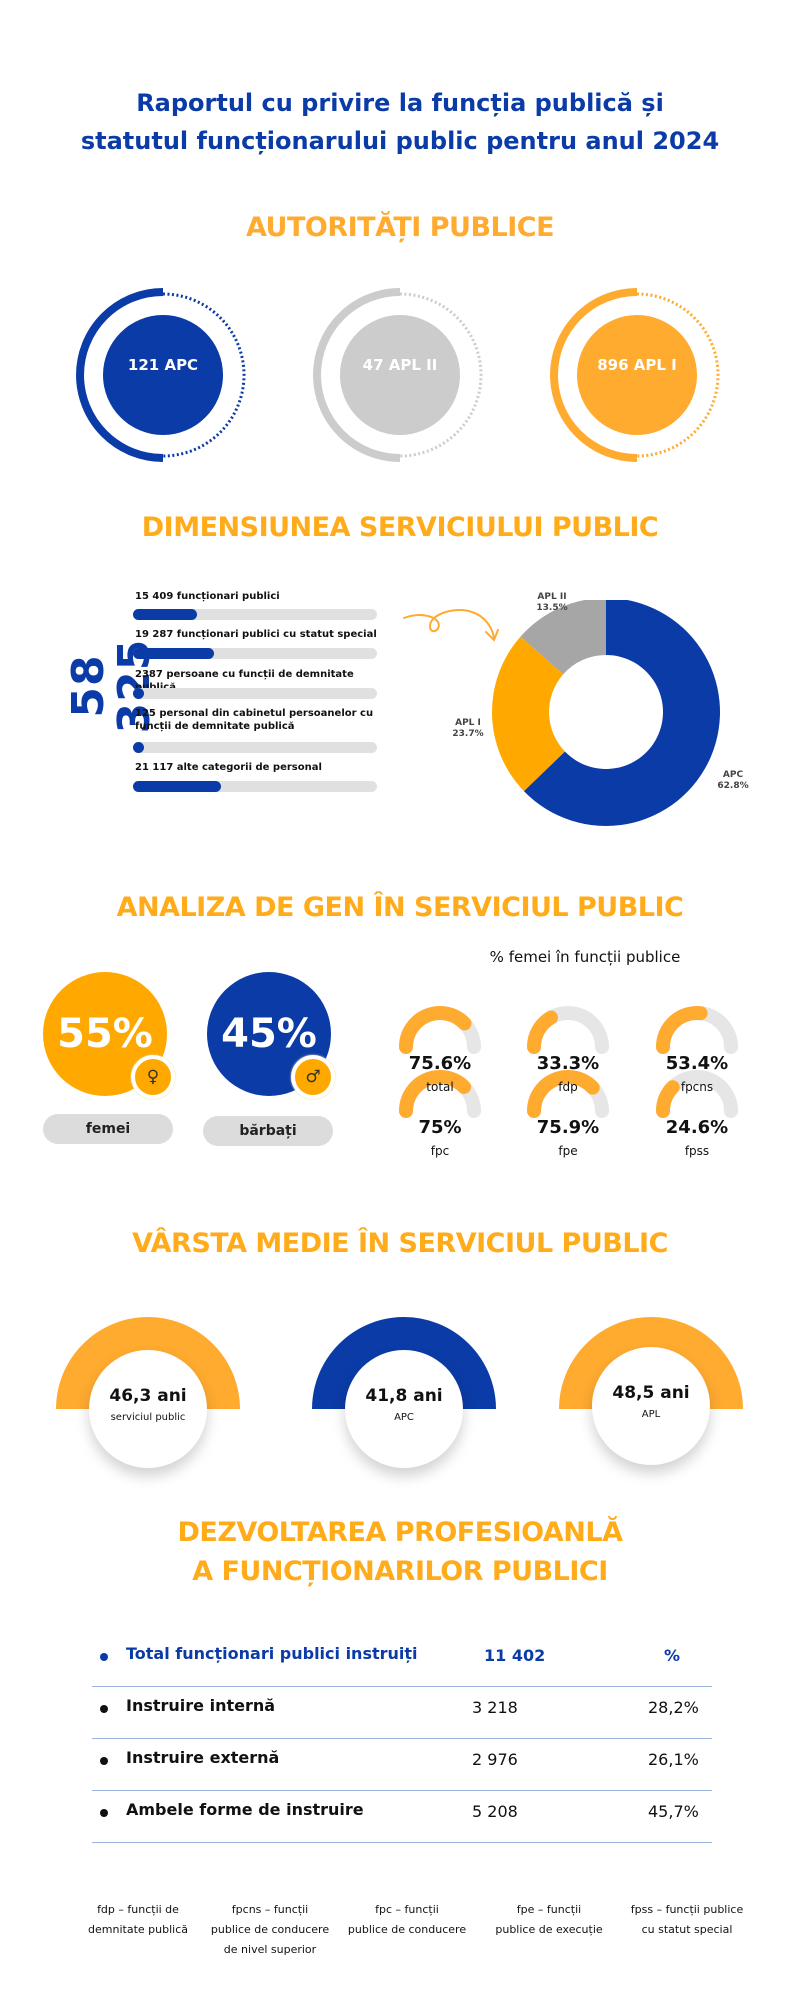 Image resolution: width=800 pixels, height=2000 pixels. I want to click on age-value-apc: 41,8 ani, so click(404, 1396).